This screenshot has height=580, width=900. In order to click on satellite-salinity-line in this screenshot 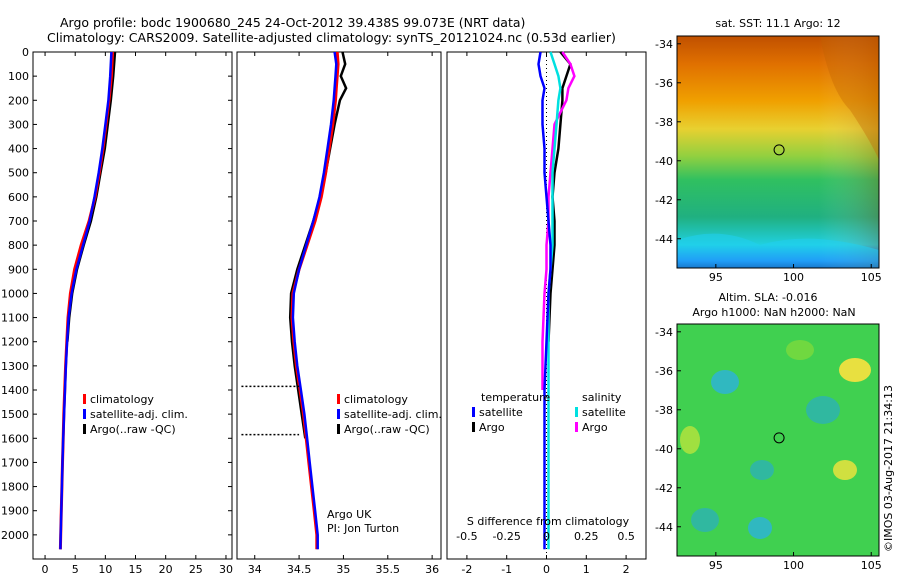, I will do `click(314, 300)`.